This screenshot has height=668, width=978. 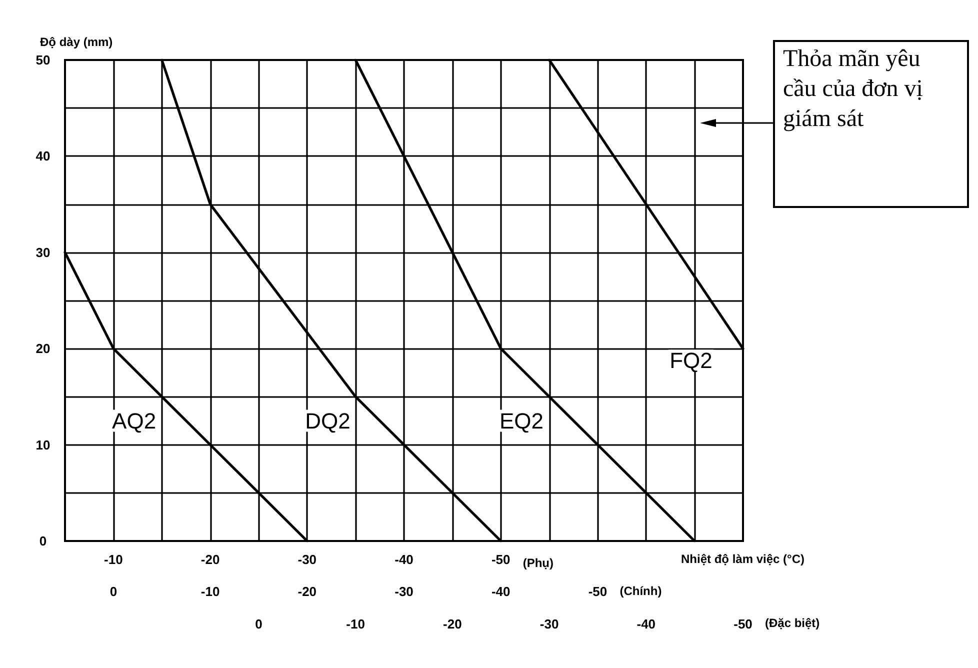 I want to click on y-tick-label: 0, so click(x=43, y=541).